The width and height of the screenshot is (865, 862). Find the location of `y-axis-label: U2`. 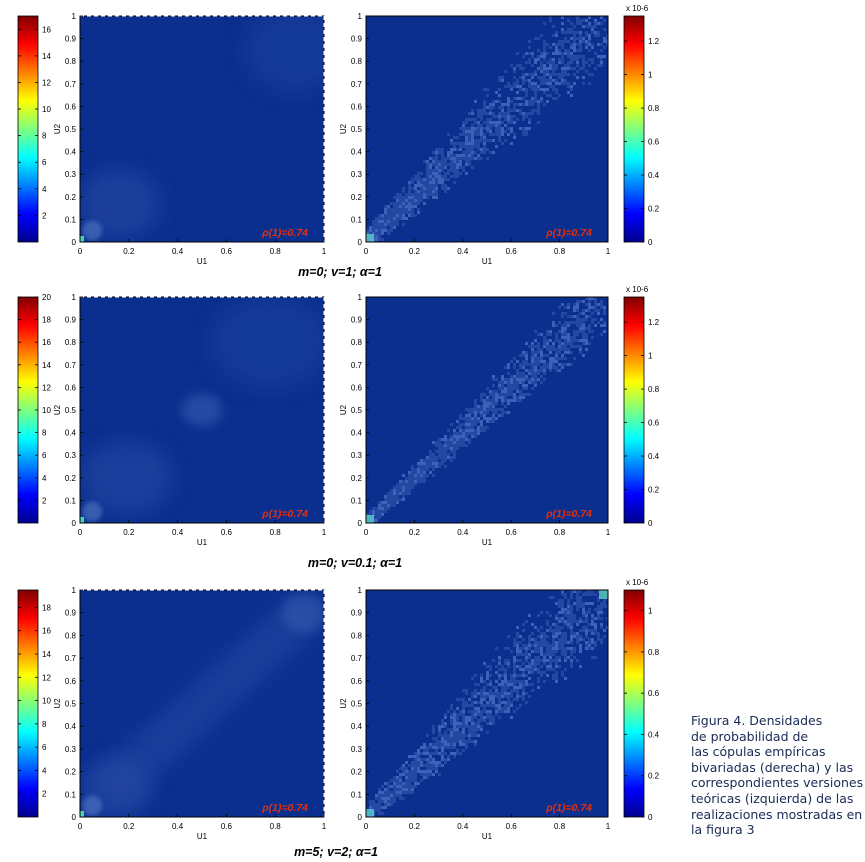

y-axis-label: U2 is located at coordinates (343, 409).